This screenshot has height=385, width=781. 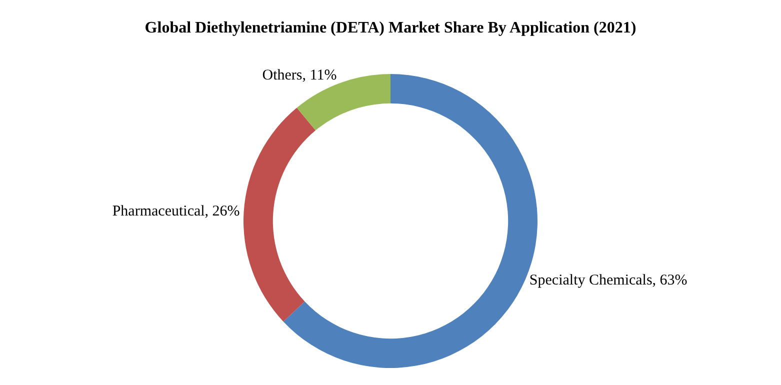 I want to click on slice-label: Specialty Chemicals, 63%, so click(x=608, y=280).